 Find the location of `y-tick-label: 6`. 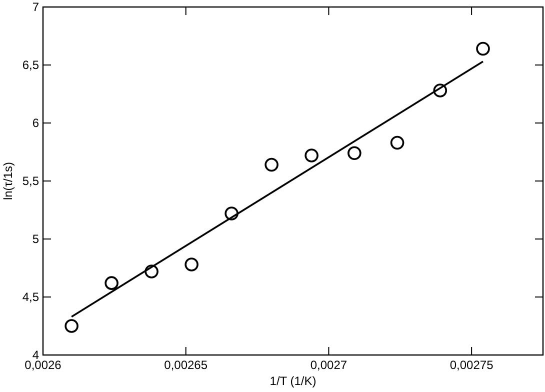

y-tick-label: 6 is located at coordinates (36, 123).